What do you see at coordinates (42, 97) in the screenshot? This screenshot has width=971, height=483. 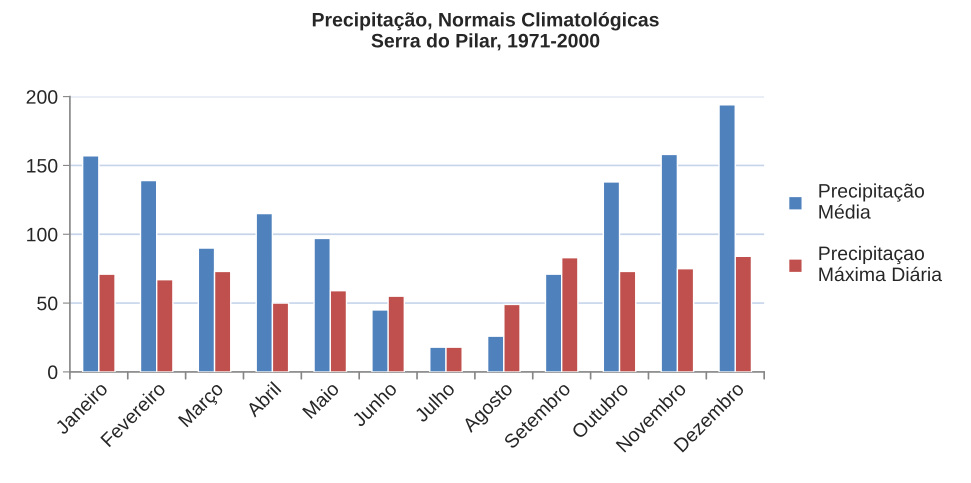 I see `y-tick-label: 200` at bounding box center [42, 97].